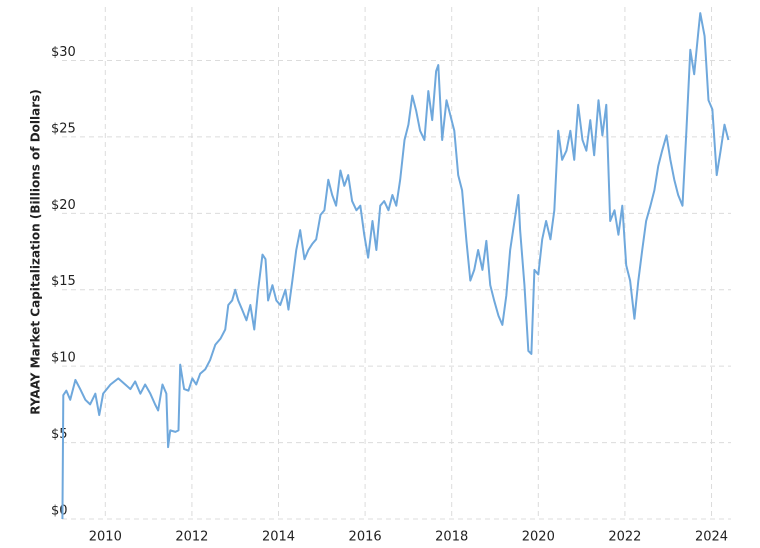 The height and width of the screenshot is (548, 760). What do you see at coordinates (451, 537) in the screenshot?
I see `x-tick-label: 2018` at bounding box center [451, 537].